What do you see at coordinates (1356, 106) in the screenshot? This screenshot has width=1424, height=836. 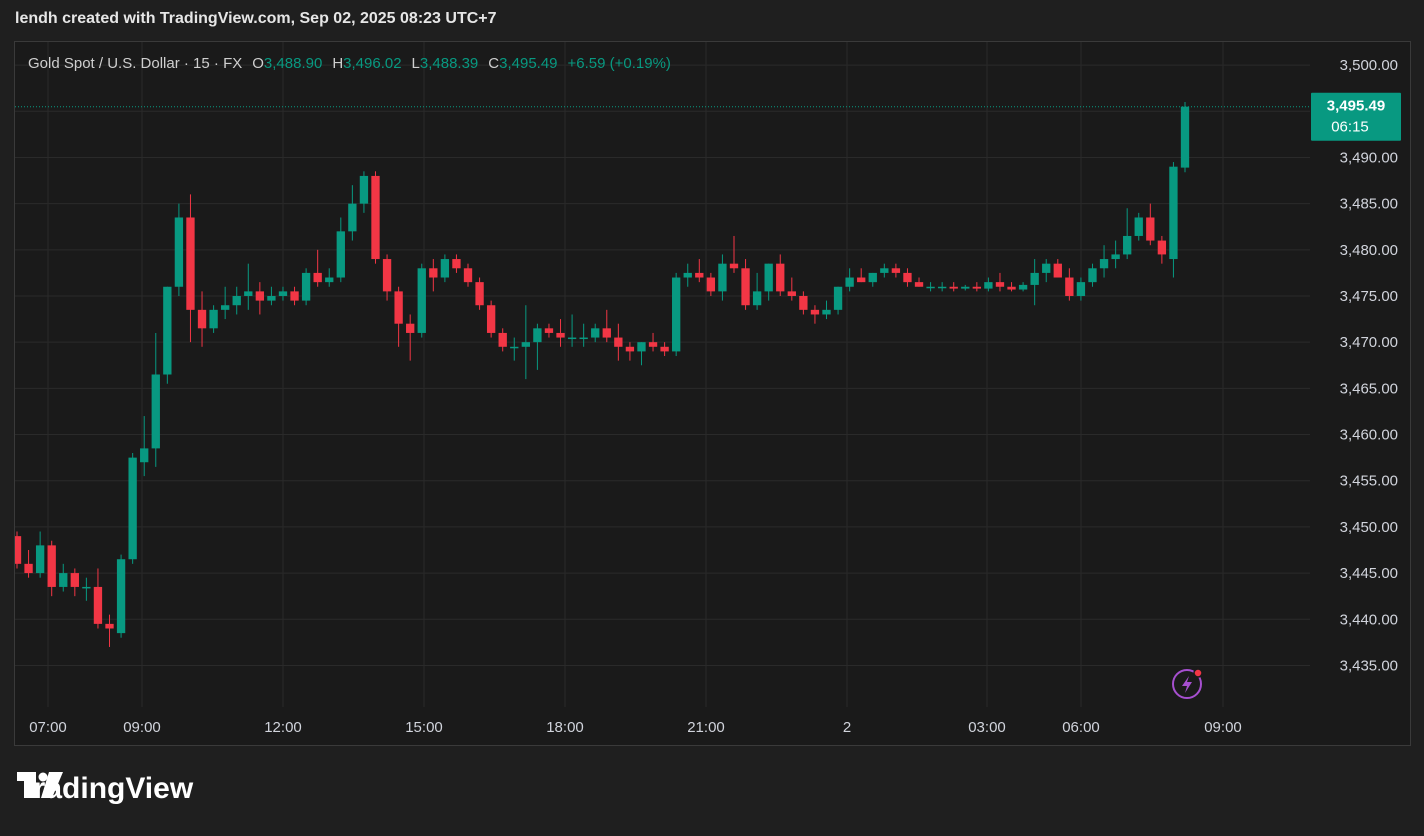 I see `price-badge-price: 3,495.49` at bounding box center [1356, 106].